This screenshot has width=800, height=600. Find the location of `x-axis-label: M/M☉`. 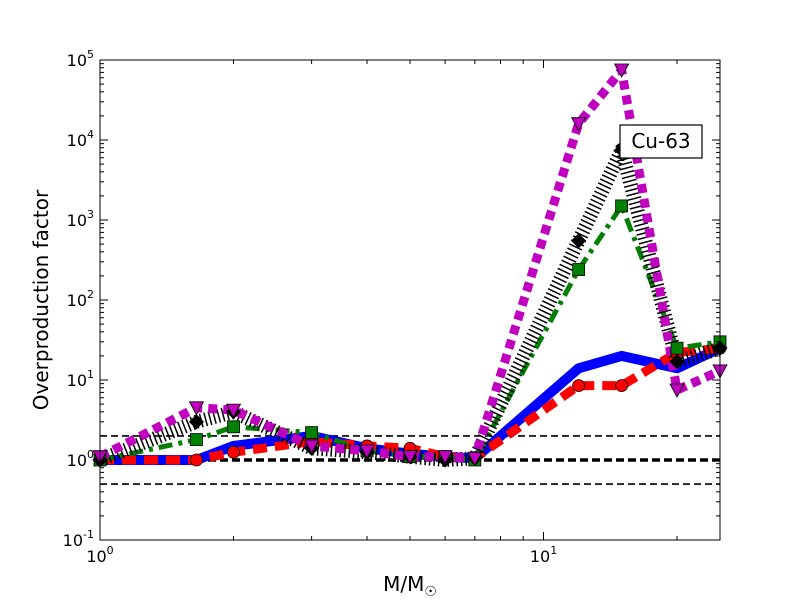

x-axis-label: M/M☉ is located at coordinates (410, 586).